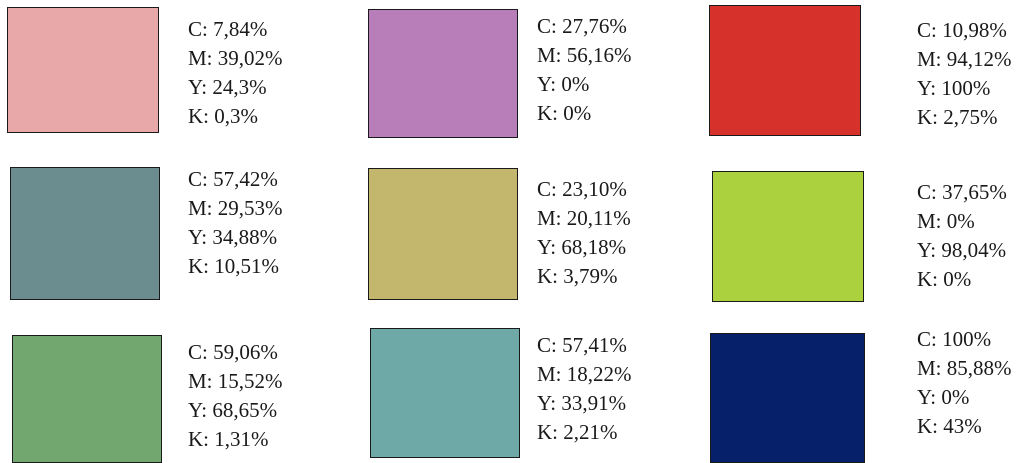 The image size is (1030, 463). Describe the element at coordinates (584, 218) in the screenshot. I see `magenta-value: M: 20,11%` at that location.